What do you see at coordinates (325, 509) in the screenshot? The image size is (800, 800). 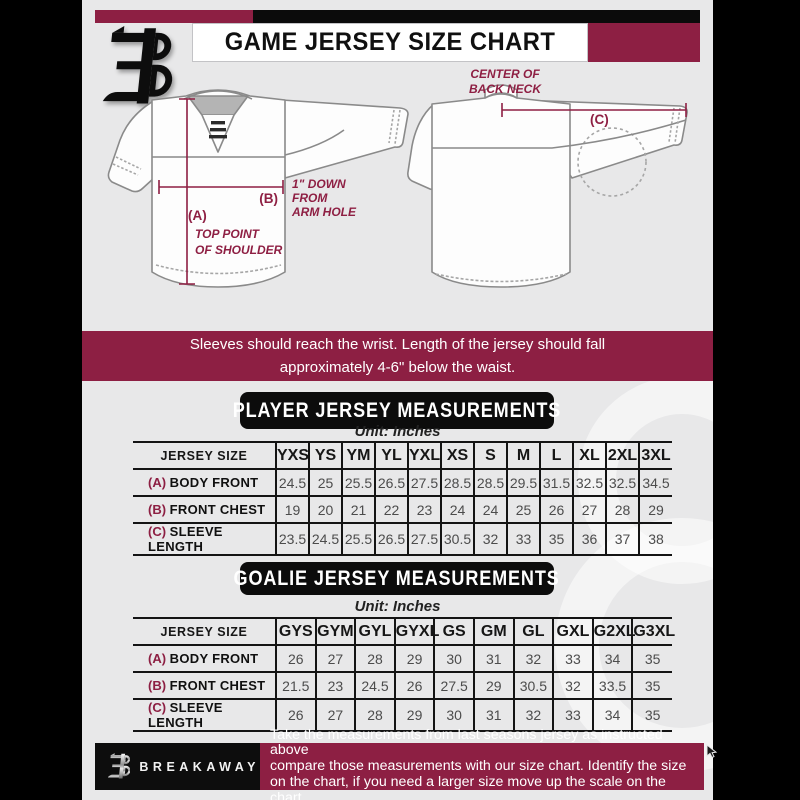 I see `measurement-cell: 20` at bounding box center [325, 509].